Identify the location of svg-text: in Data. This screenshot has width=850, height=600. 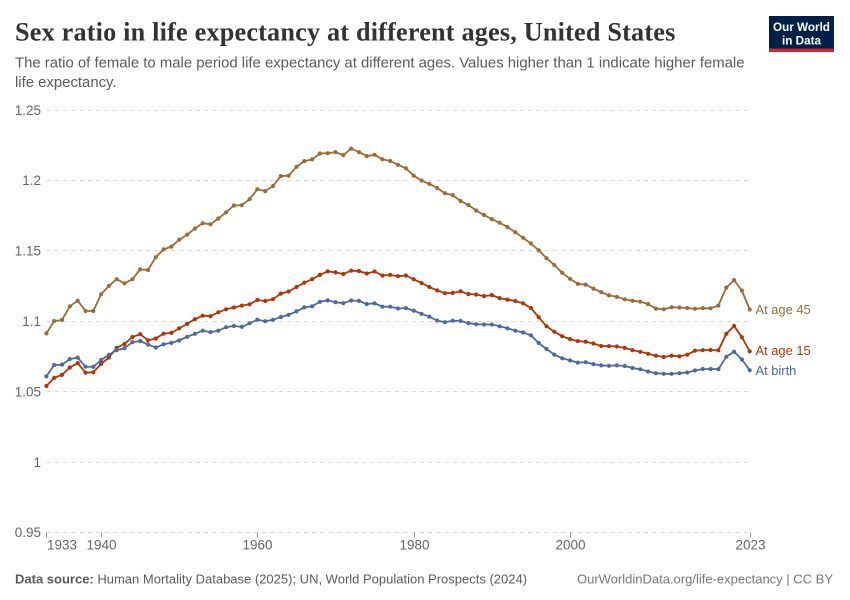
(801, 40).